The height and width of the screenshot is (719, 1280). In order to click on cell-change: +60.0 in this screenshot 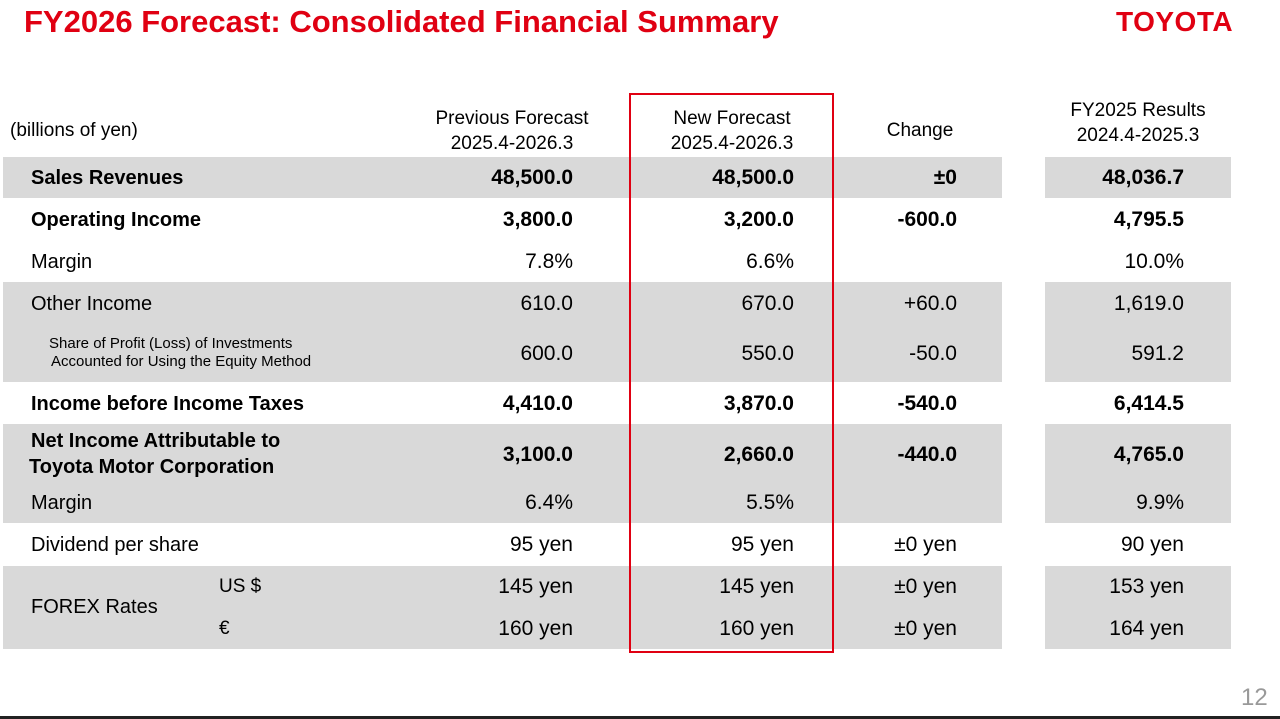, I will do `click(930, 303)`.